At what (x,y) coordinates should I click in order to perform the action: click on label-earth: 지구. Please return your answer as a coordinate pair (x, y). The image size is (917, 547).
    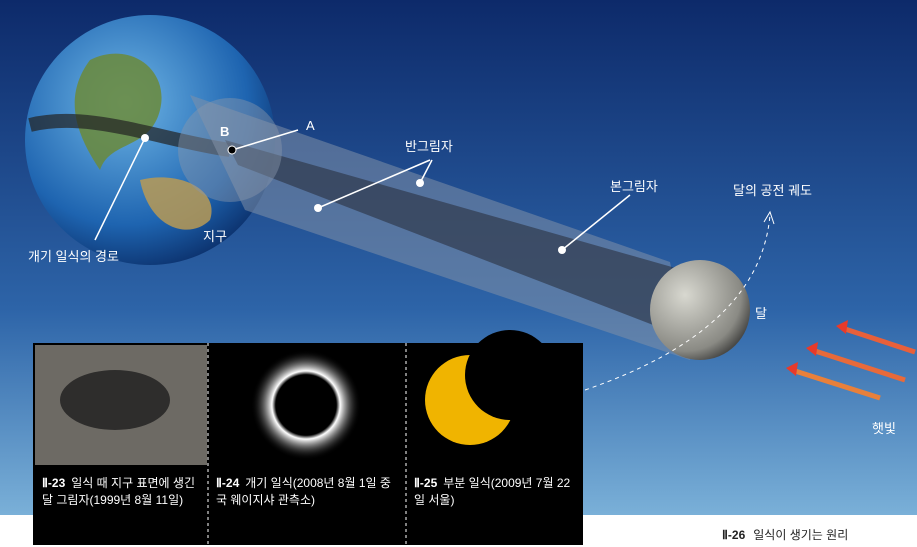
    Looking at the image, I should click on (215, 236).